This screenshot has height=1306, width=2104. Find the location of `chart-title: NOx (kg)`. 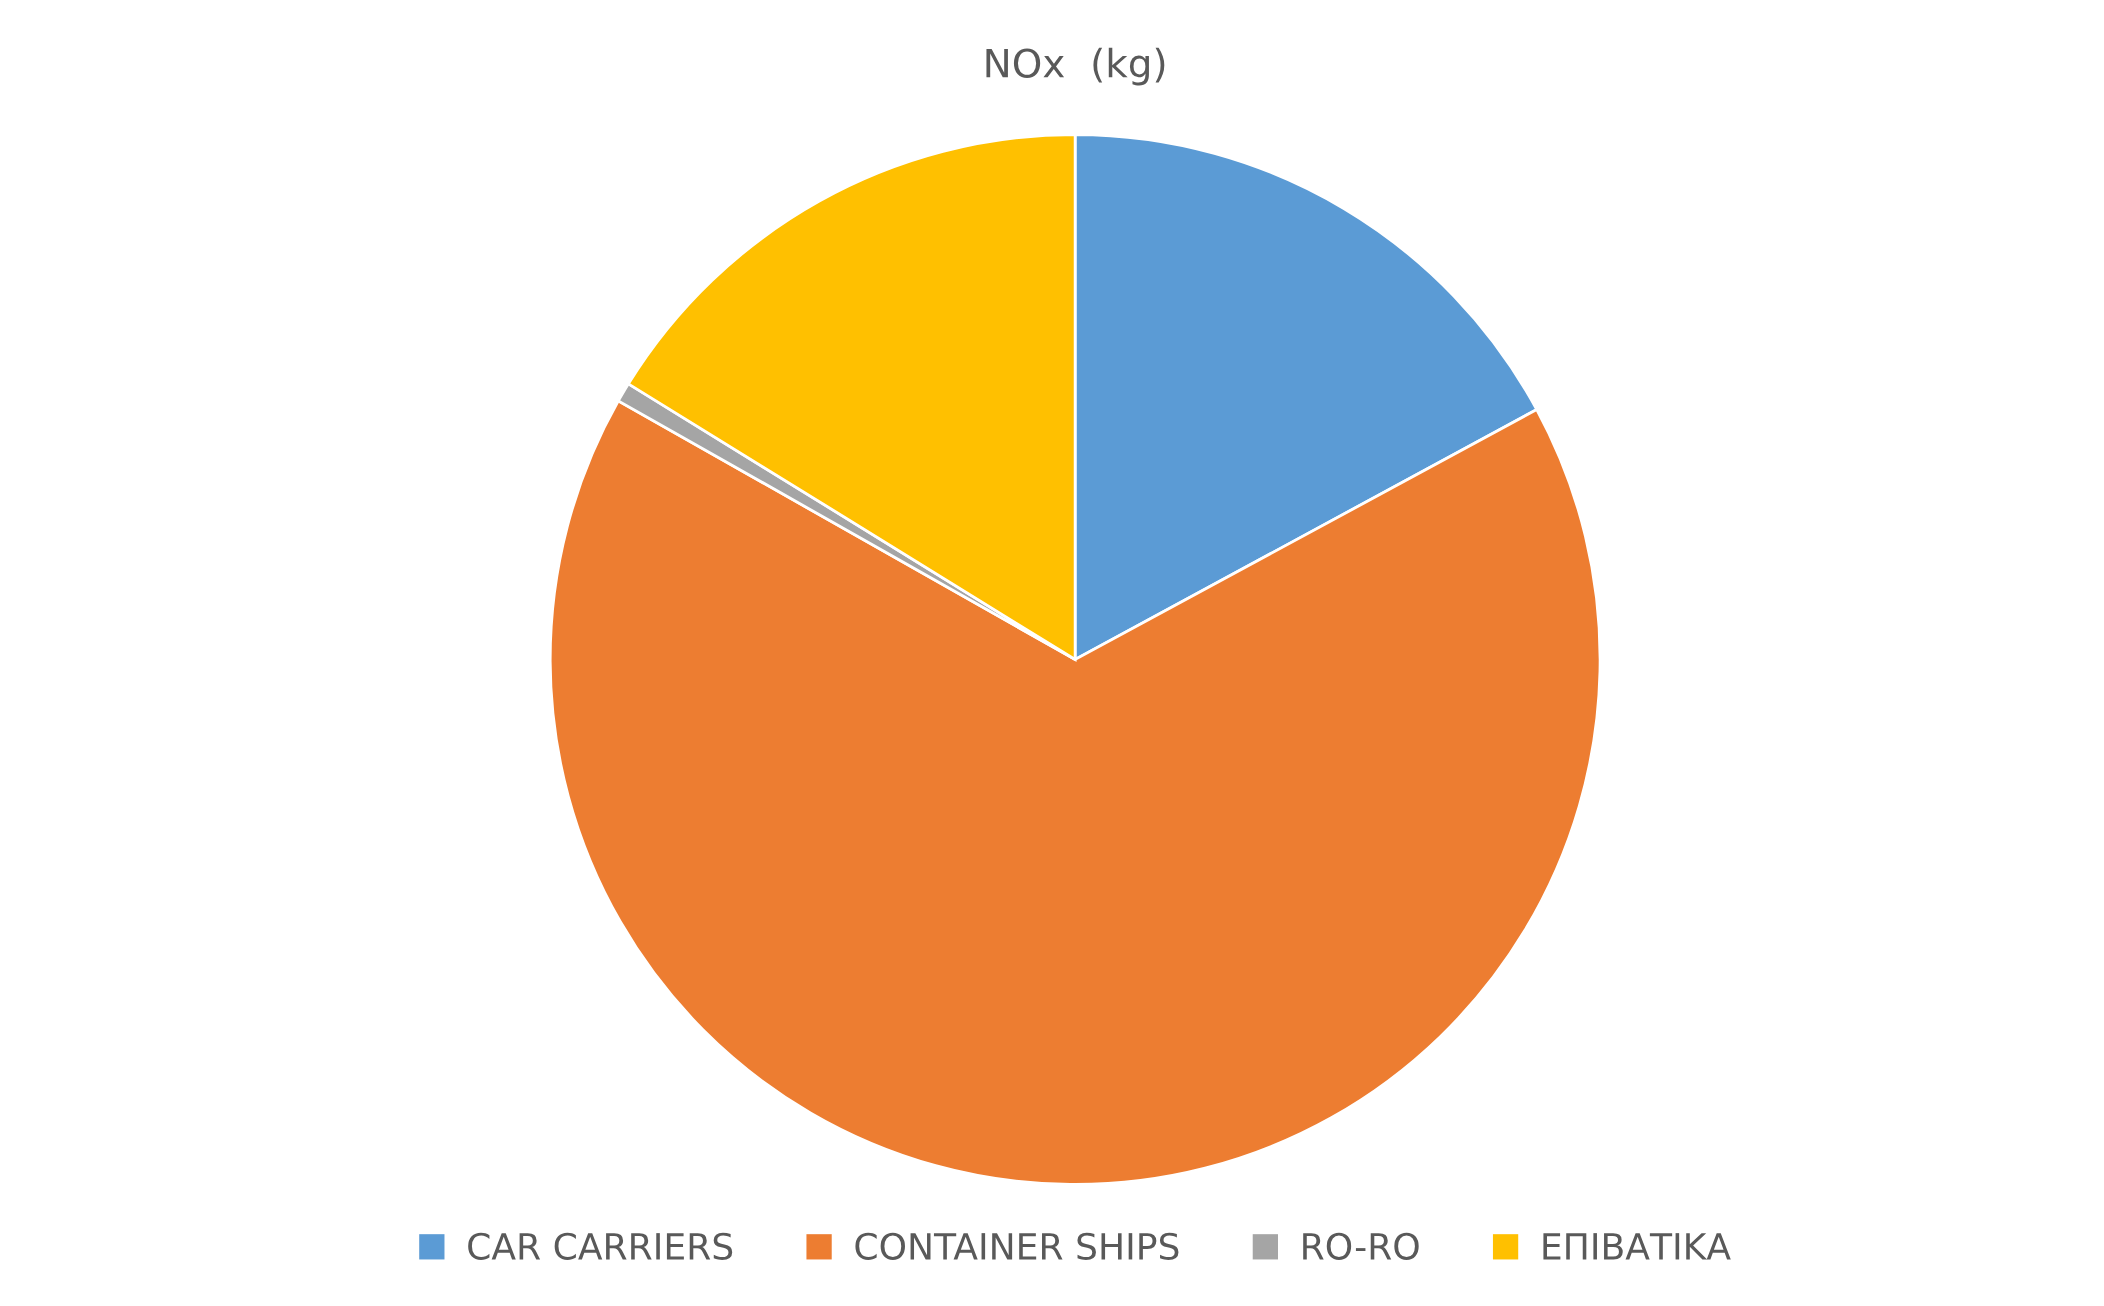

chart-title: NOx (kg) is located at coordinates (1075, 66).